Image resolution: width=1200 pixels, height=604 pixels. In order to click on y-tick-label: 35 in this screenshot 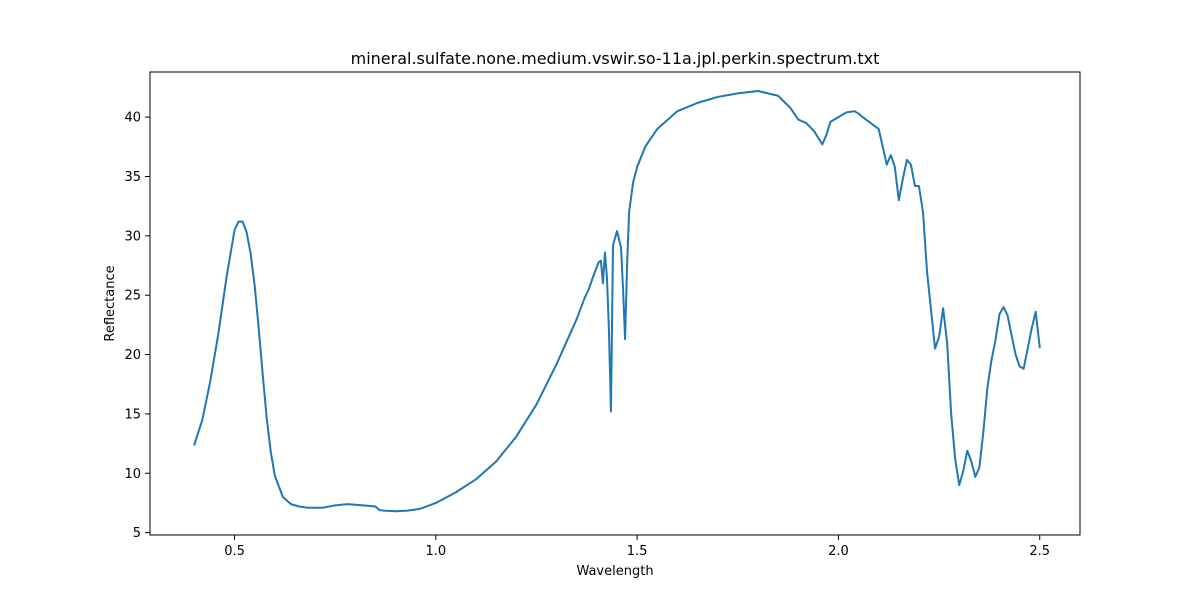, I will do `click(132, 177)`.